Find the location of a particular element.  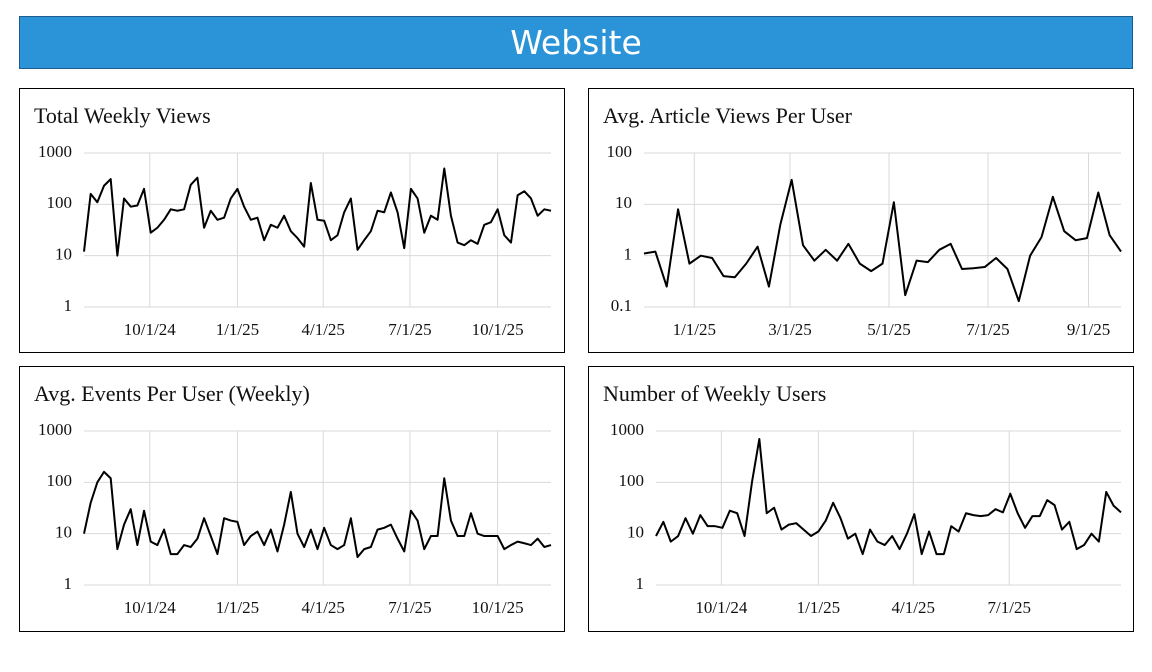

chart-title: Number of Weekly Users is located at coordinates (714, 393).